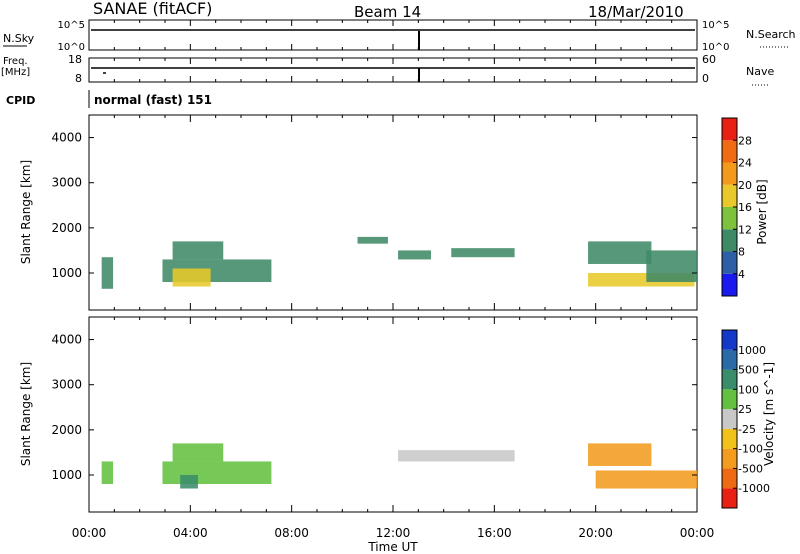  Describe the element at coordinates (399, 466) in the screenshot. I see `velocity-data-layer` at that location.